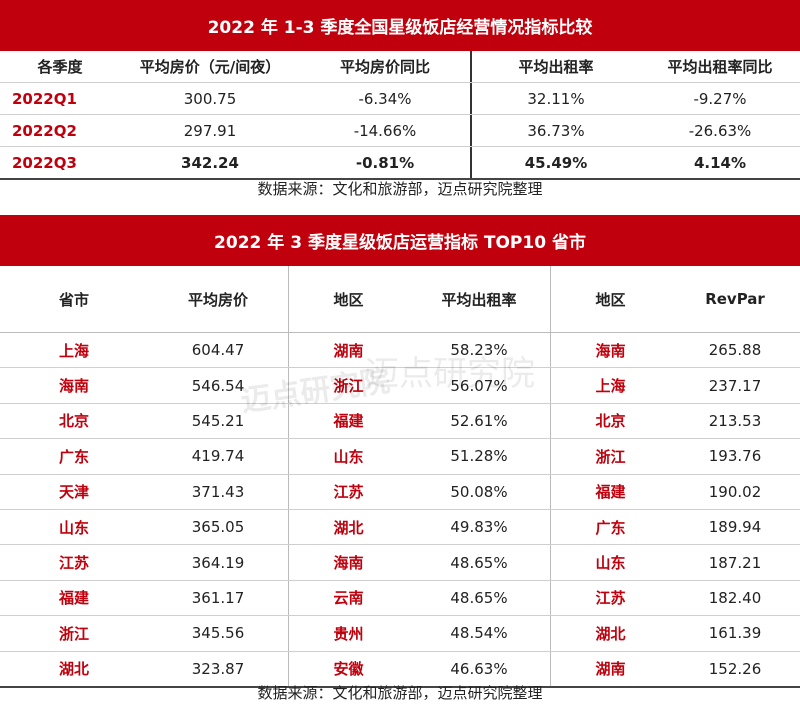  I want to click on table2-header-avg-price: 平均房价, so click(217, 299).